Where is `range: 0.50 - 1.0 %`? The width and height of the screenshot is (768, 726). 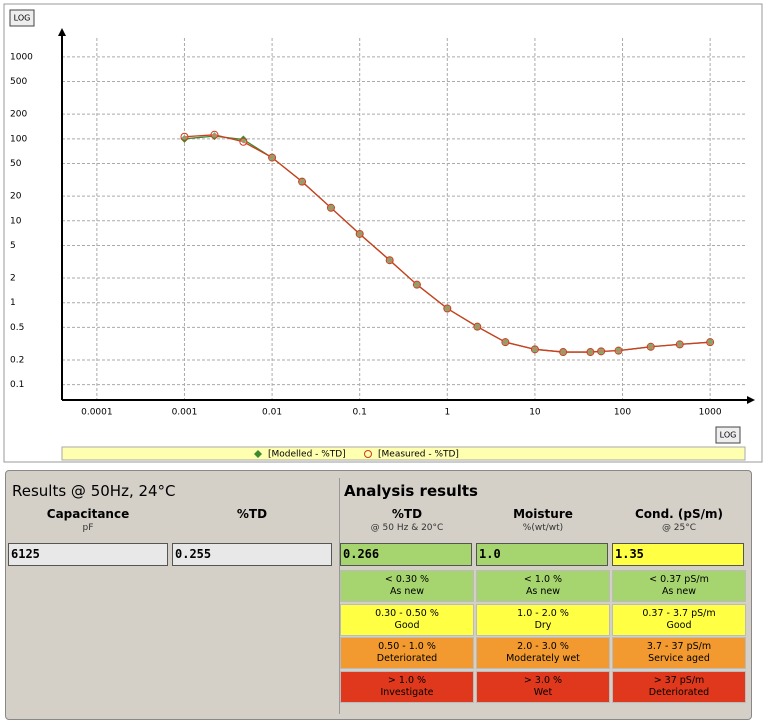 range: 0.50 - 1.0 % is located at coordinates (407, 646).